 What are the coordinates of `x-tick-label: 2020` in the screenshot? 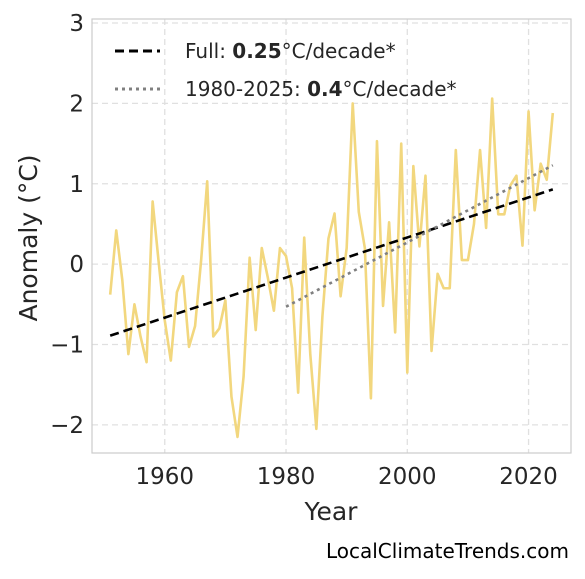 It's located at (528, 477).